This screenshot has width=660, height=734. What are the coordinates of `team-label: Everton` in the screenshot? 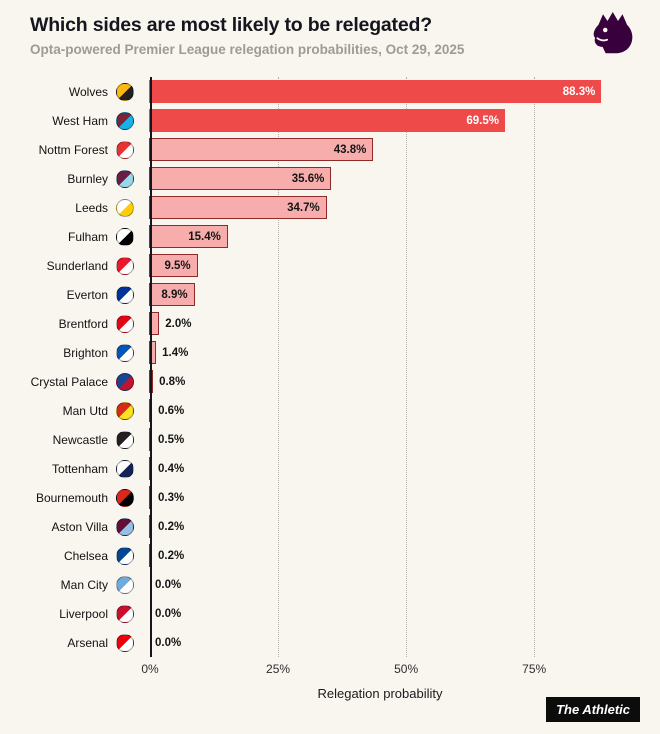 It's located at (87, 294).